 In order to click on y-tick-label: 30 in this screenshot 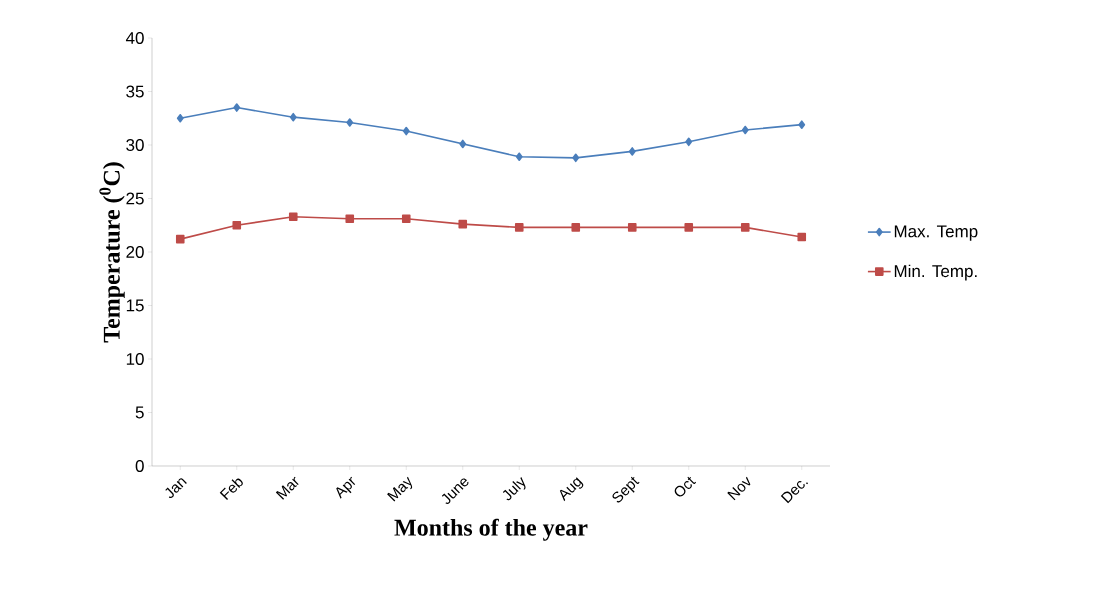, I will do `click(135, 145)`.